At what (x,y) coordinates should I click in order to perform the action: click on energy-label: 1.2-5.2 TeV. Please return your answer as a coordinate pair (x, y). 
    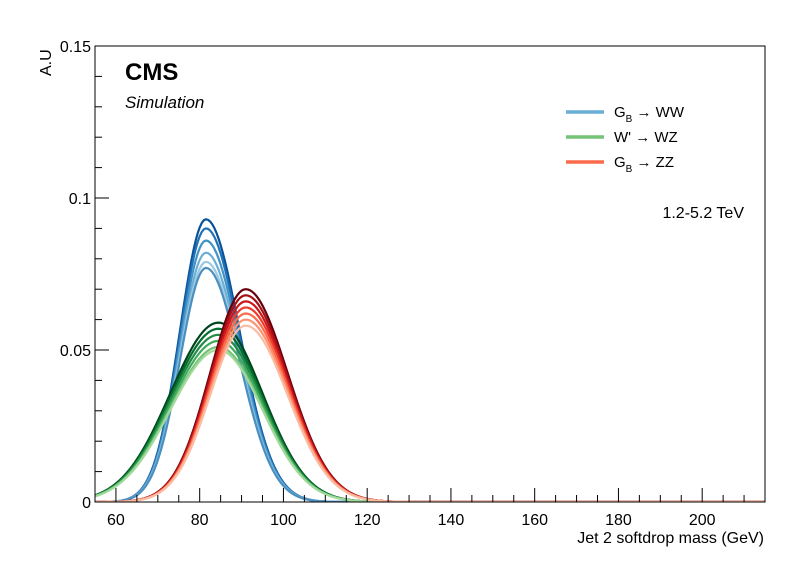
    Looking at the image, I should click on (703, 213).